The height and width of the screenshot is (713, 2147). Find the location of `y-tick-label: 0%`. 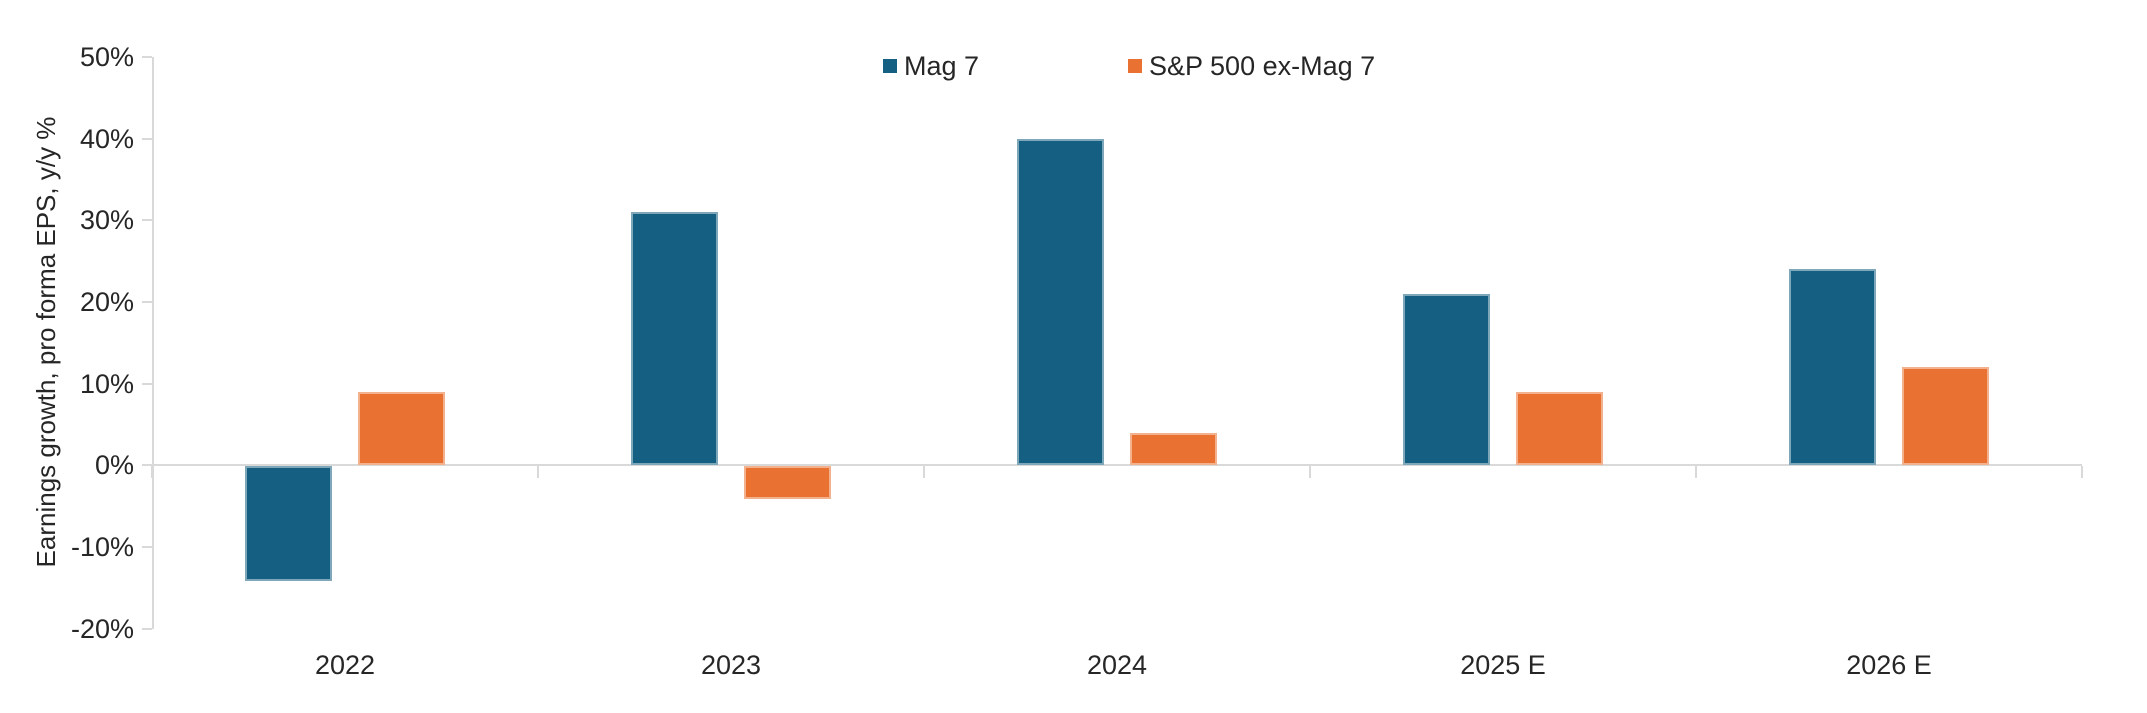

y-tick-label: 0% is located at coordinates (114, 465).